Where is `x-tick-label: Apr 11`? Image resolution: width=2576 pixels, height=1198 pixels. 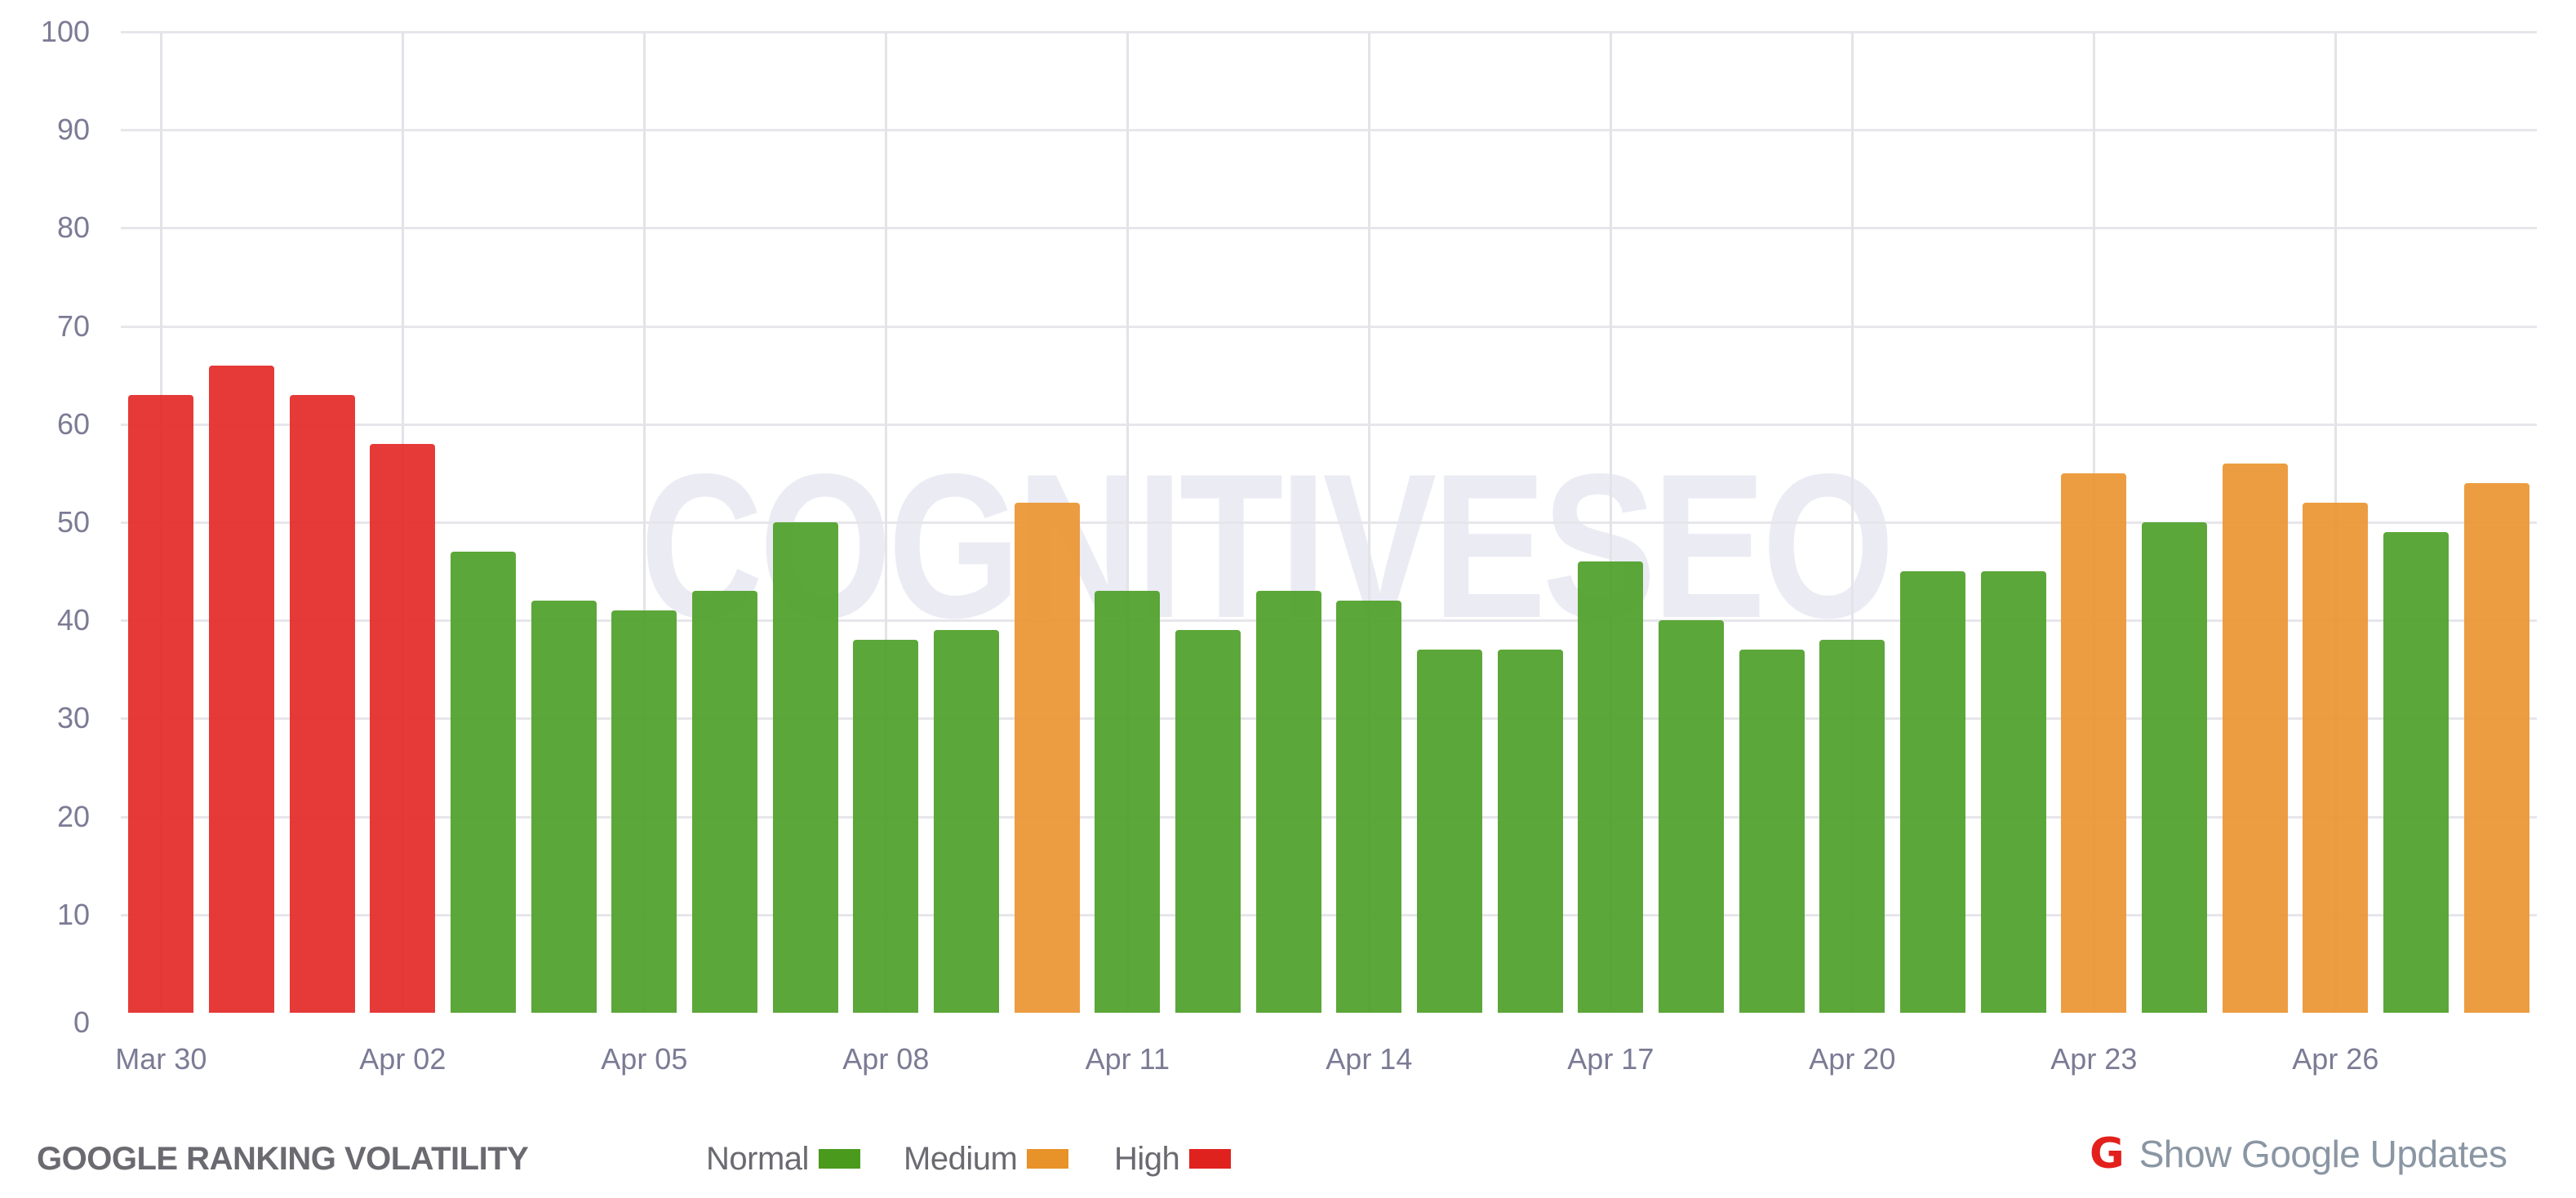 x-tick-label: Apr 11 is located at coordinates (1127, 1059).